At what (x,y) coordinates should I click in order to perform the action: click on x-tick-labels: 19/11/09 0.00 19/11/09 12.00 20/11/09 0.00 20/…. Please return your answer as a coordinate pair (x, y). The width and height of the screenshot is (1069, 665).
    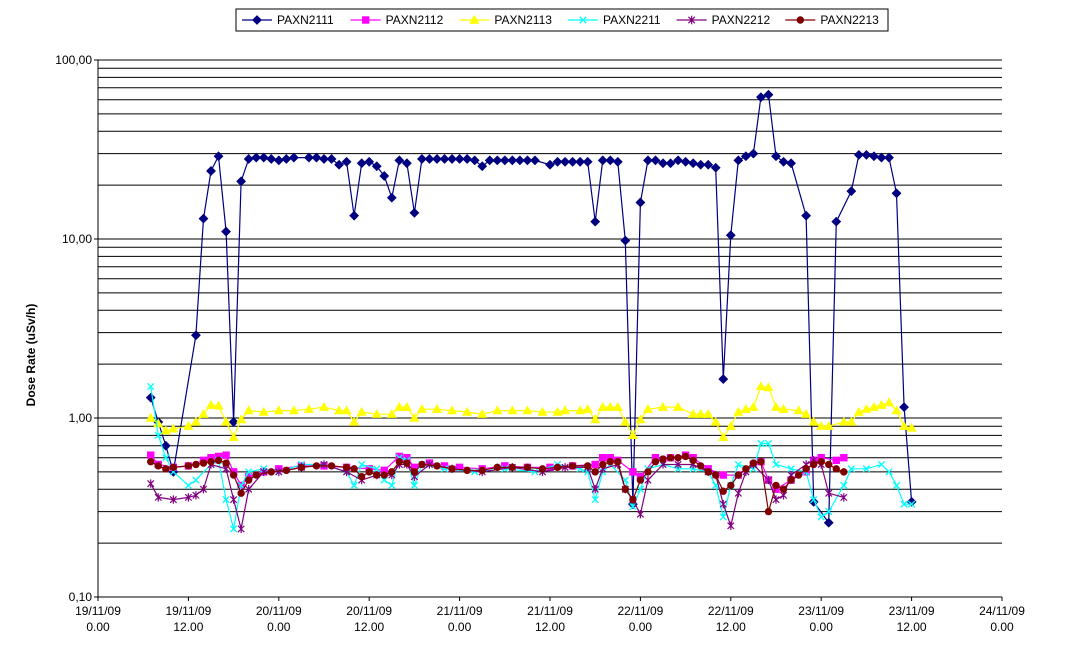
    Looking at the image, I should click on (550, 615).